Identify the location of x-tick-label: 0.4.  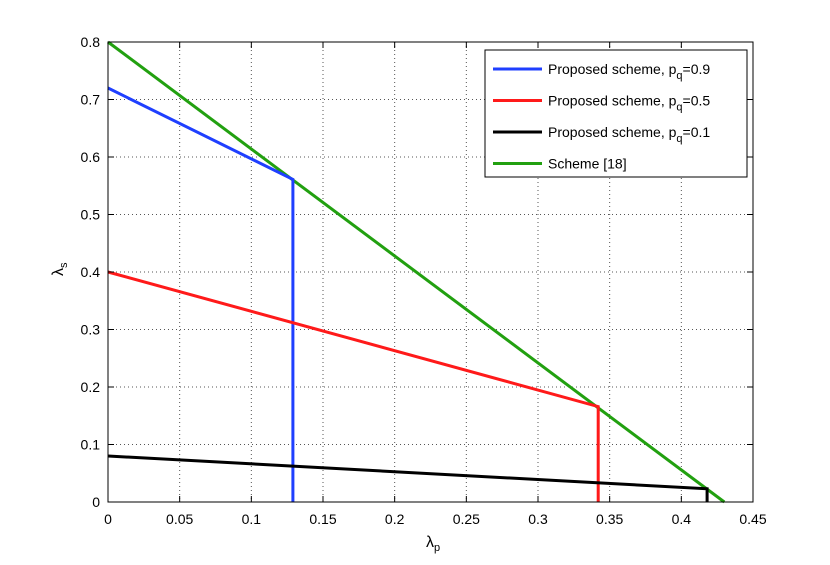
(682, 519).